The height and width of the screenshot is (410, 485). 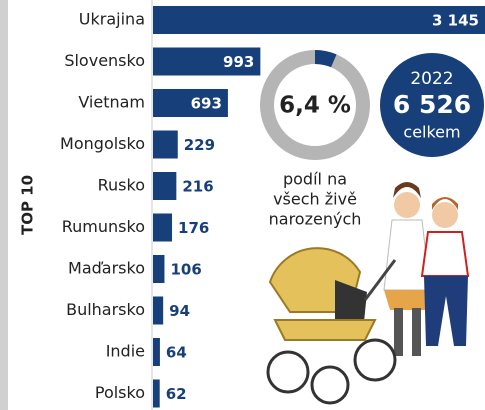 I want to click on value-label: 94, so click(x=179, y=311).